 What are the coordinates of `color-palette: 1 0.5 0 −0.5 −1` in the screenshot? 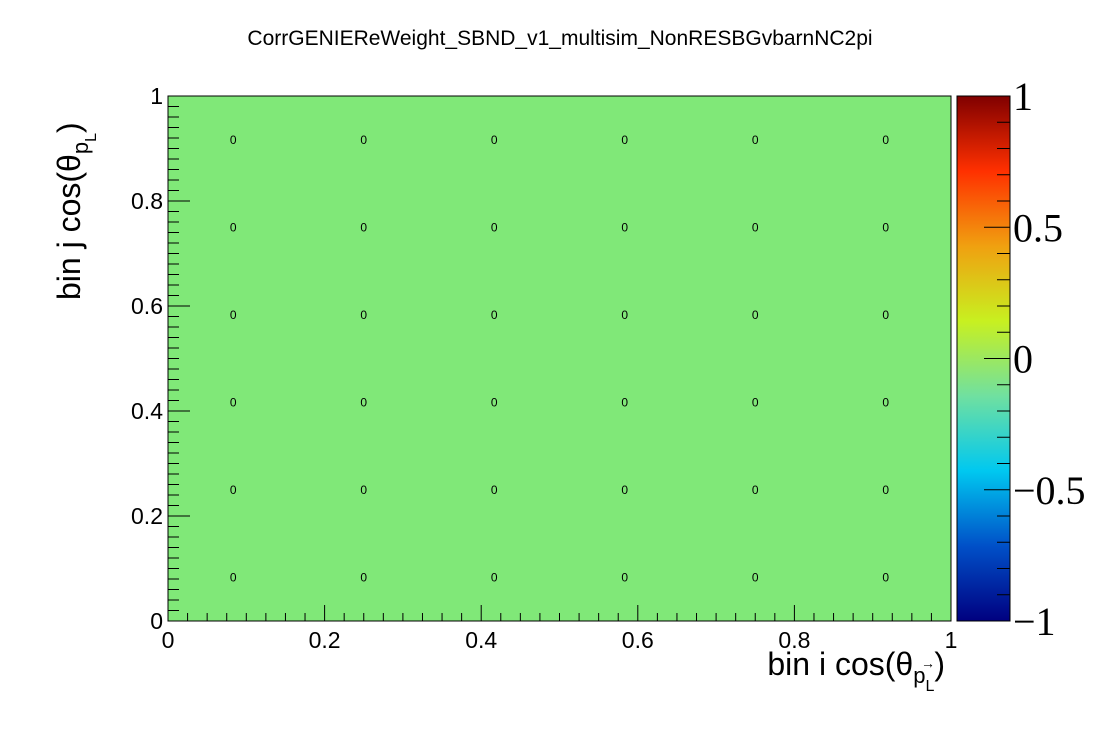 It's located at (1021, 359).